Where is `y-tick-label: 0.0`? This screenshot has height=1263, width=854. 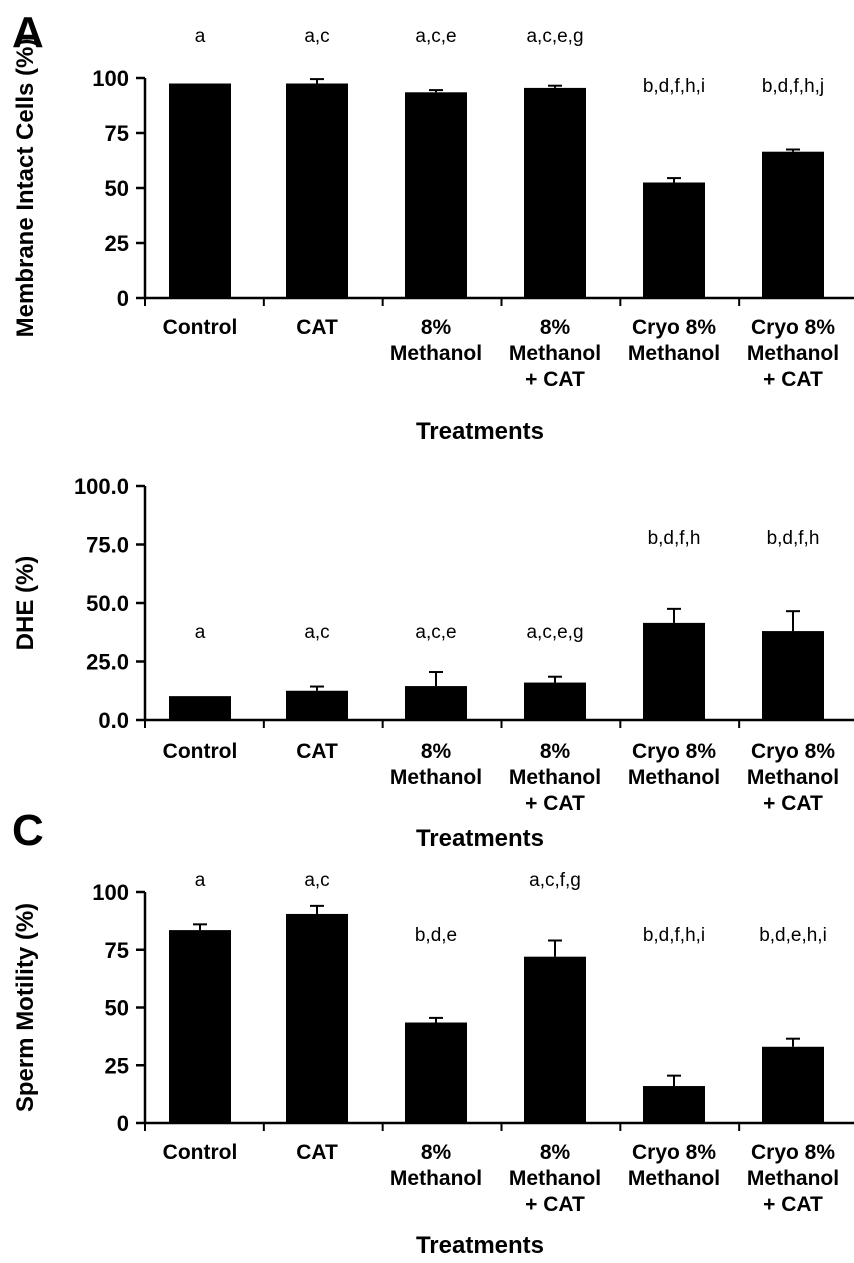
y-tick-label: 0.0 is located at coordinates (113, 720).